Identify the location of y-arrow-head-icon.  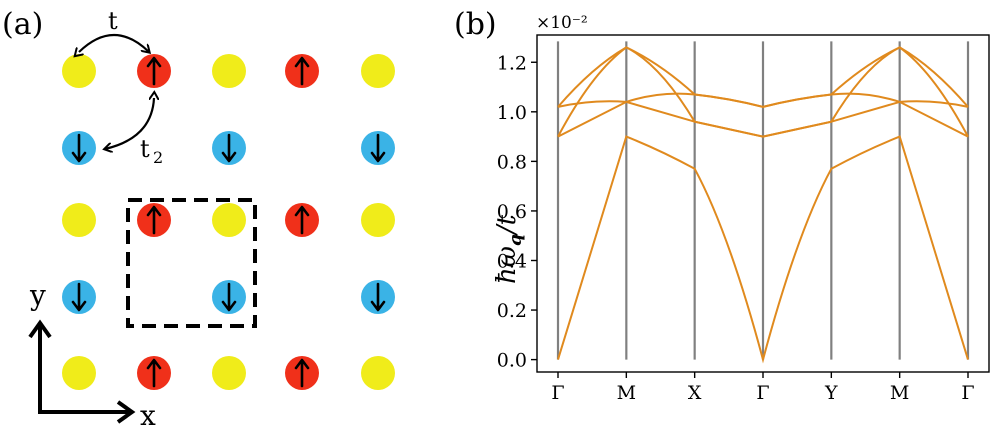
(40, 329).